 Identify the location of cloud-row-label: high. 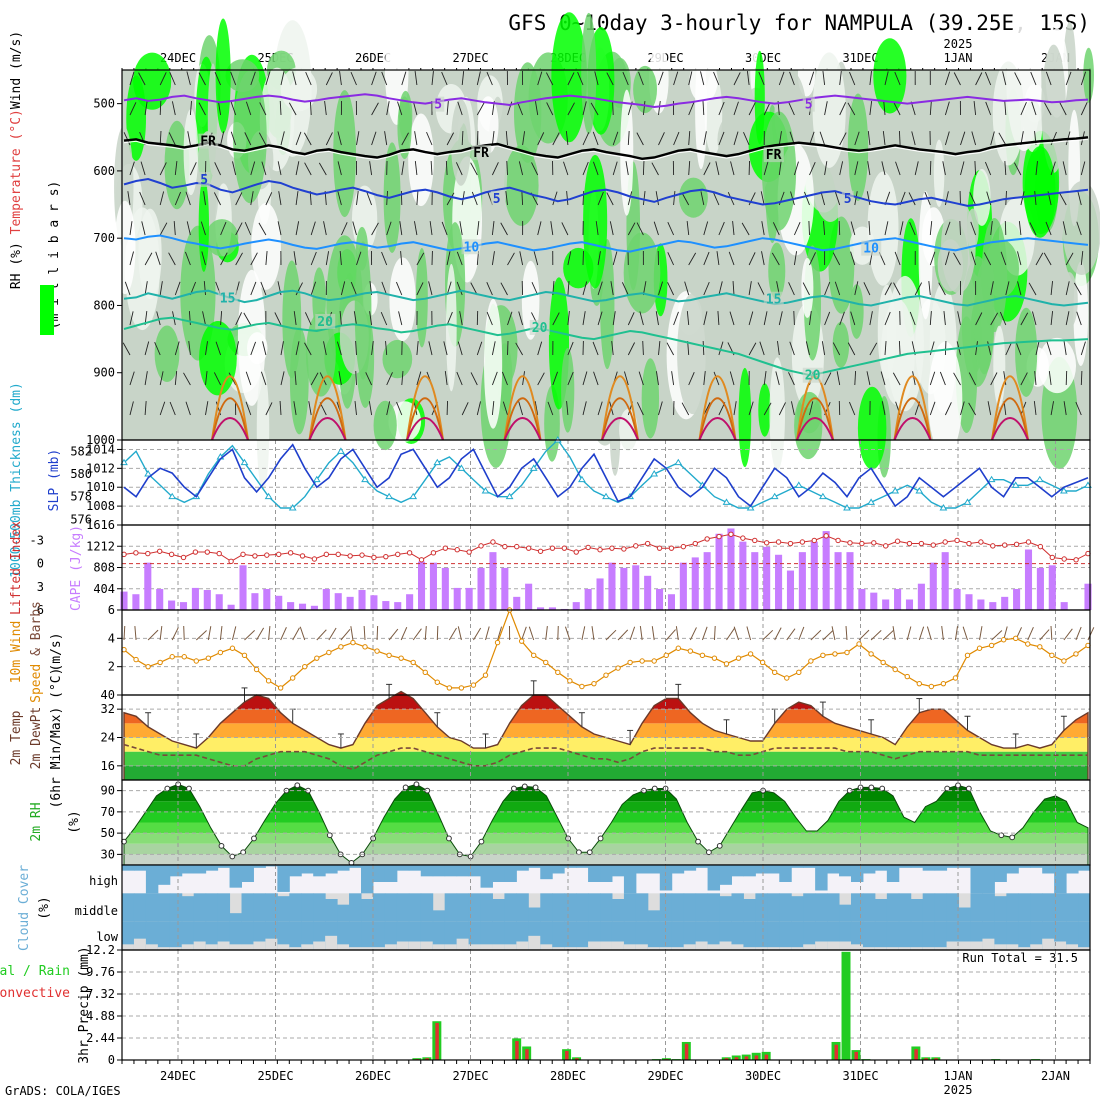
(103, 881).